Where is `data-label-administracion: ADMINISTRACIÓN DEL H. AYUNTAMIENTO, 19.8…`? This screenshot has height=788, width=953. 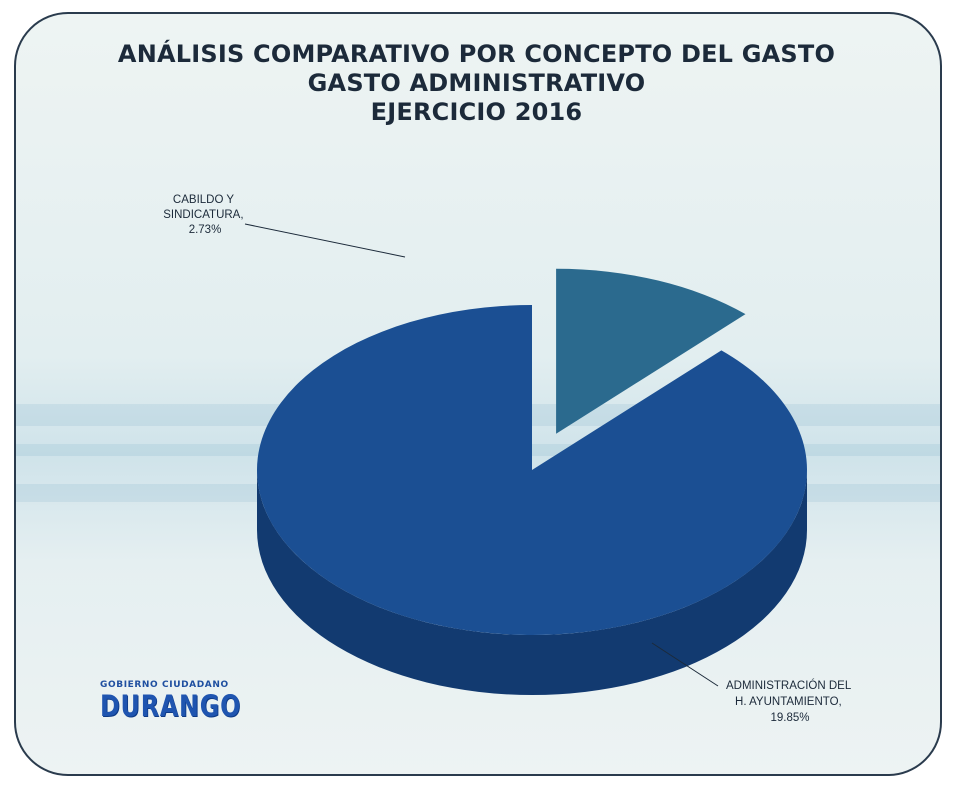
data-label-administracion: ADMINISTRACIÓN DEL H. AYUNTAMIENTO, 19.8… is located at coordinates (790, 701).